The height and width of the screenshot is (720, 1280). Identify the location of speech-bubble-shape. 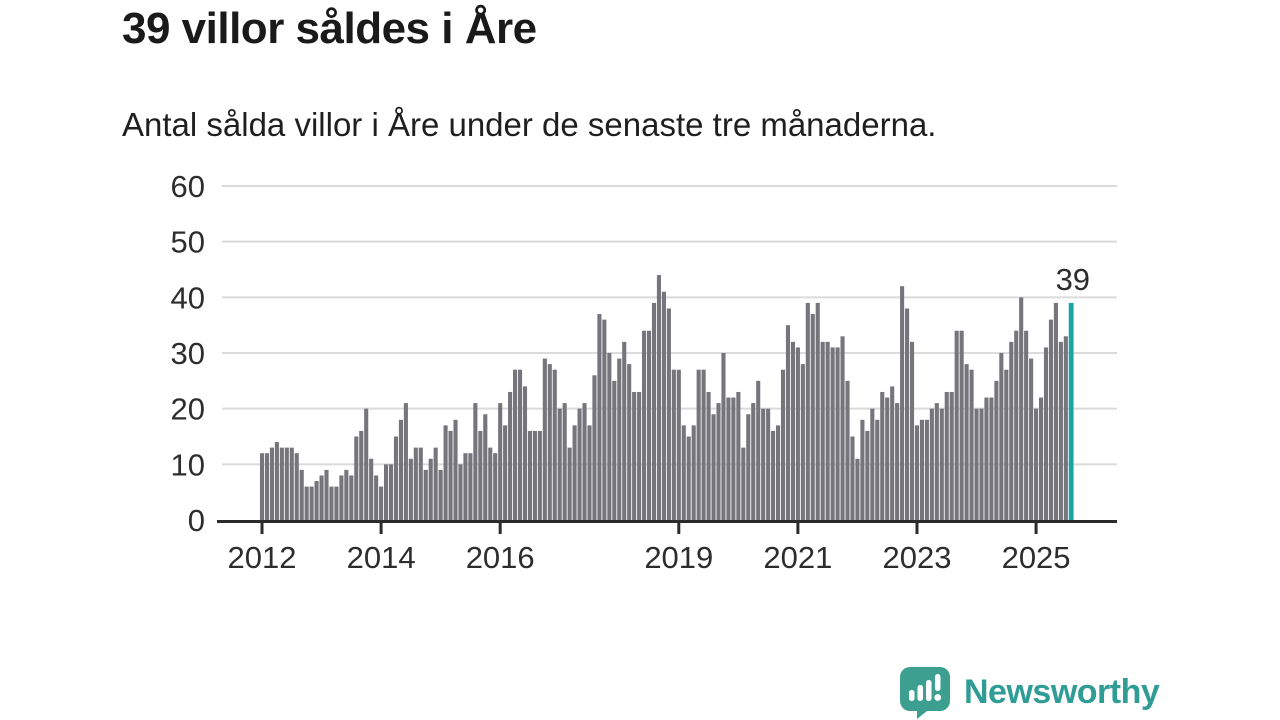
(925, 693).